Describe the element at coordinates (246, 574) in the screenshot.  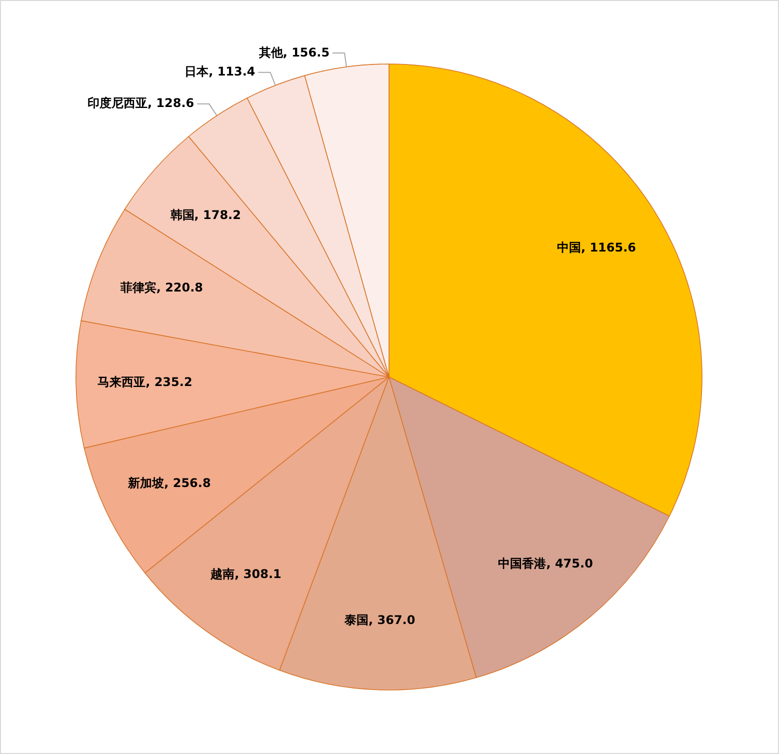
I see `slice-label: 越南, 308.1` at that location.